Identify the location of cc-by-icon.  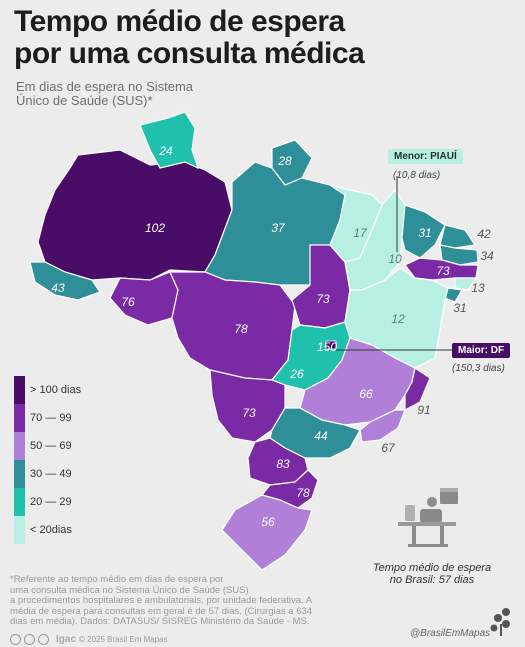
(29, 639).